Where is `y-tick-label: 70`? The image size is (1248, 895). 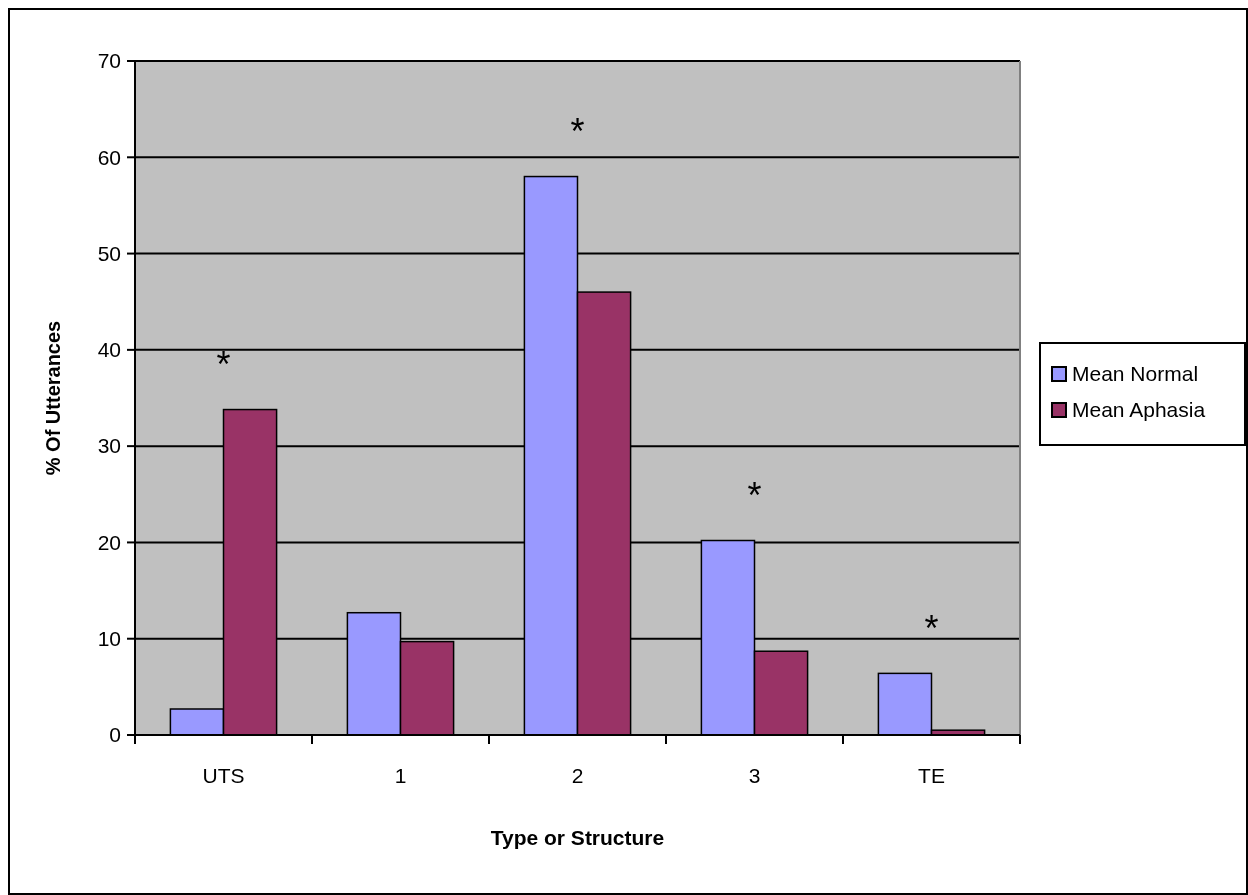 y-tick-label: 70 is located at coordinates (109, 61).